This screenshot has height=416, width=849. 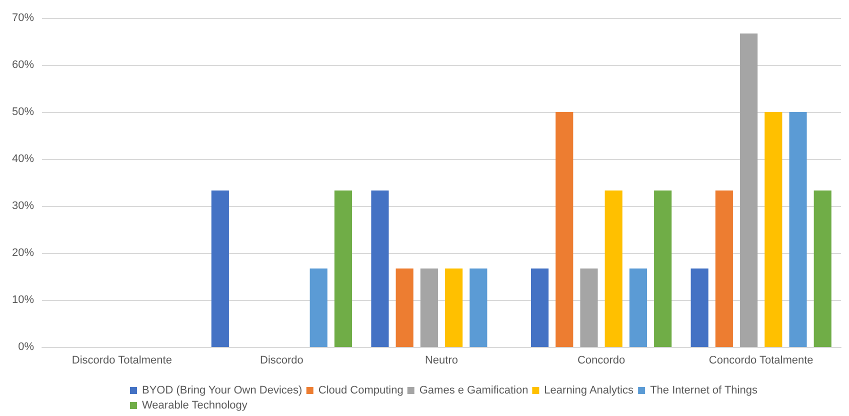 What do you see at coordinates (23, 159) in the screenshot?
I see `y-tick-label: 40%` at bounding box center [23, 159].